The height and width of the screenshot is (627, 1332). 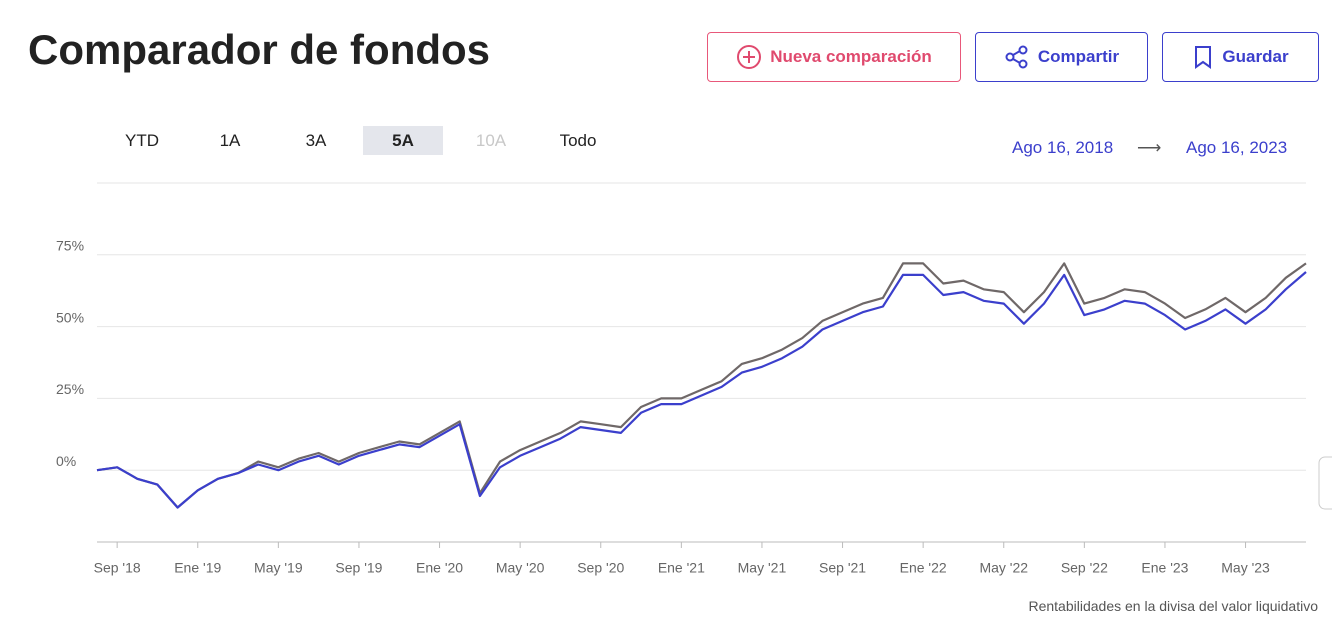 I want to click on x-tick-label: Sep '21, so click(x=842, y=568).